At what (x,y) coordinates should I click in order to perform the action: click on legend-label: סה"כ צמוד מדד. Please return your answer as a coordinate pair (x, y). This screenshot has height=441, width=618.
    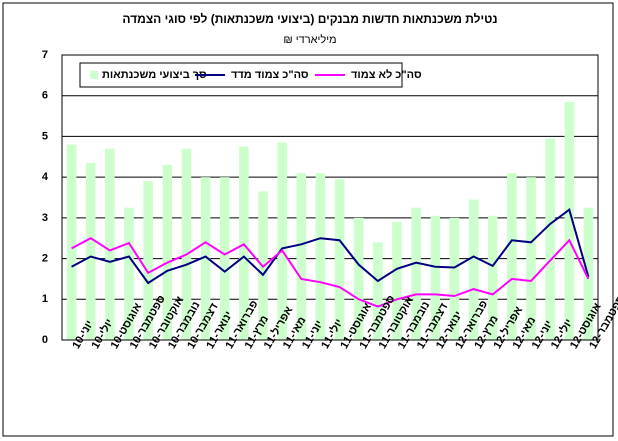
    Looking at the image, I should click on (270, 75).